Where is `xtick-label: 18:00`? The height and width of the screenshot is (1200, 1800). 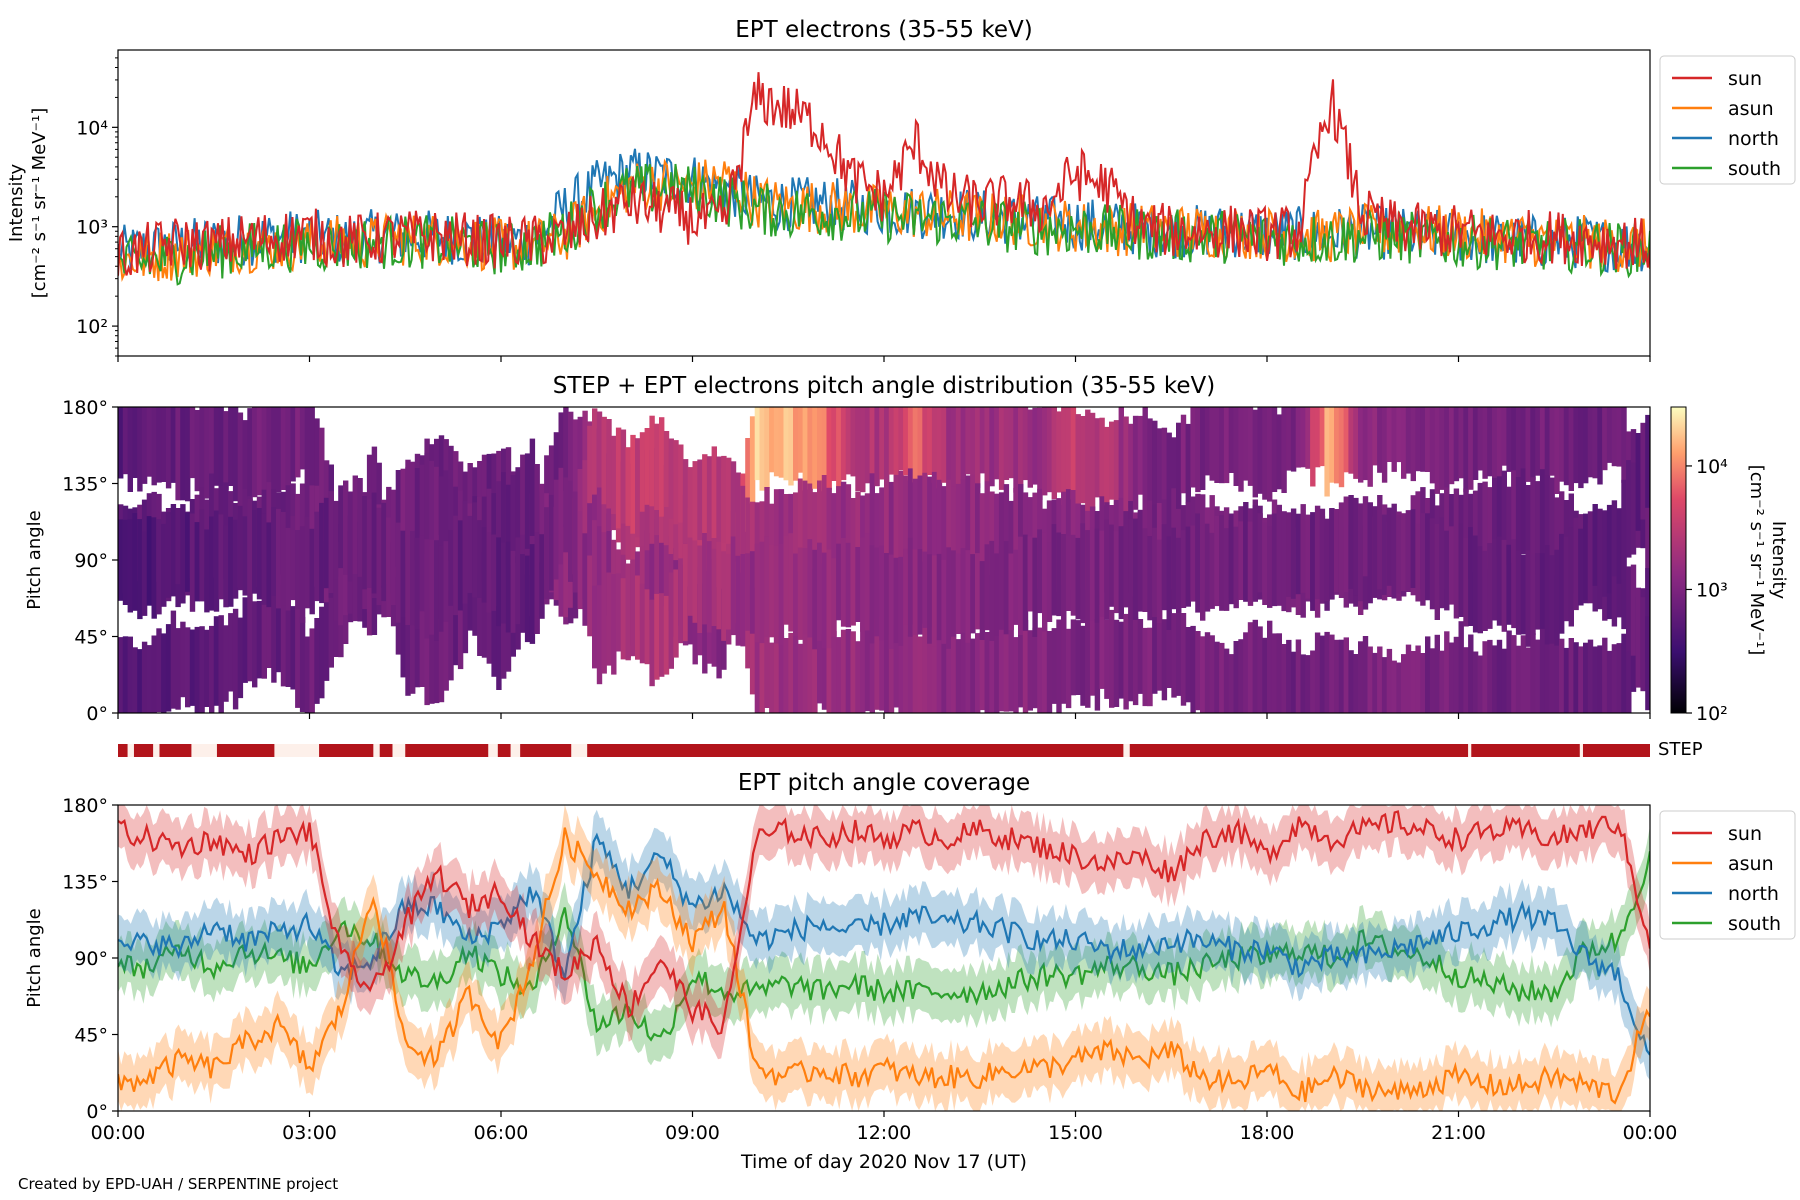
xtick-label: 18:00 is located at coordinates (1267, 1133).